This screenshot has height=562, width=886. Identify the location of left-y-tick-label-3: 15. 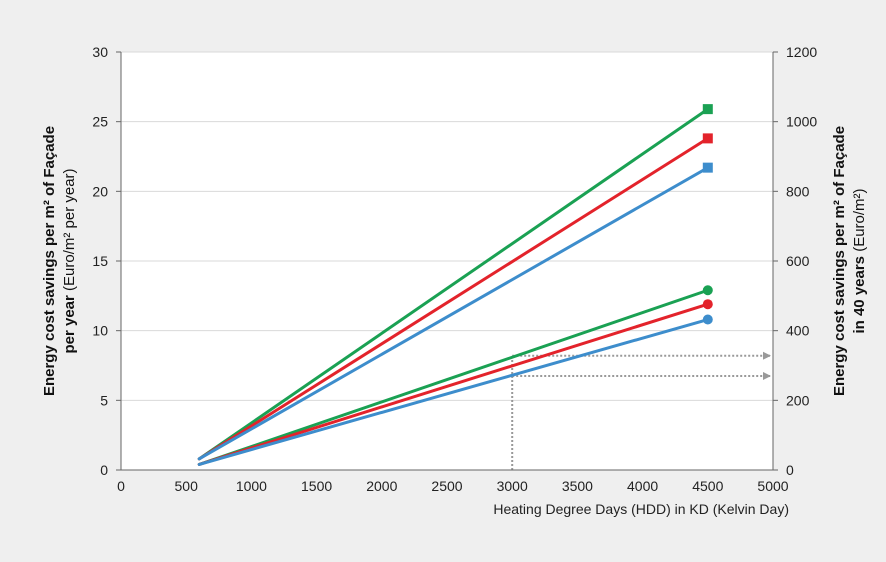
(100, 261).